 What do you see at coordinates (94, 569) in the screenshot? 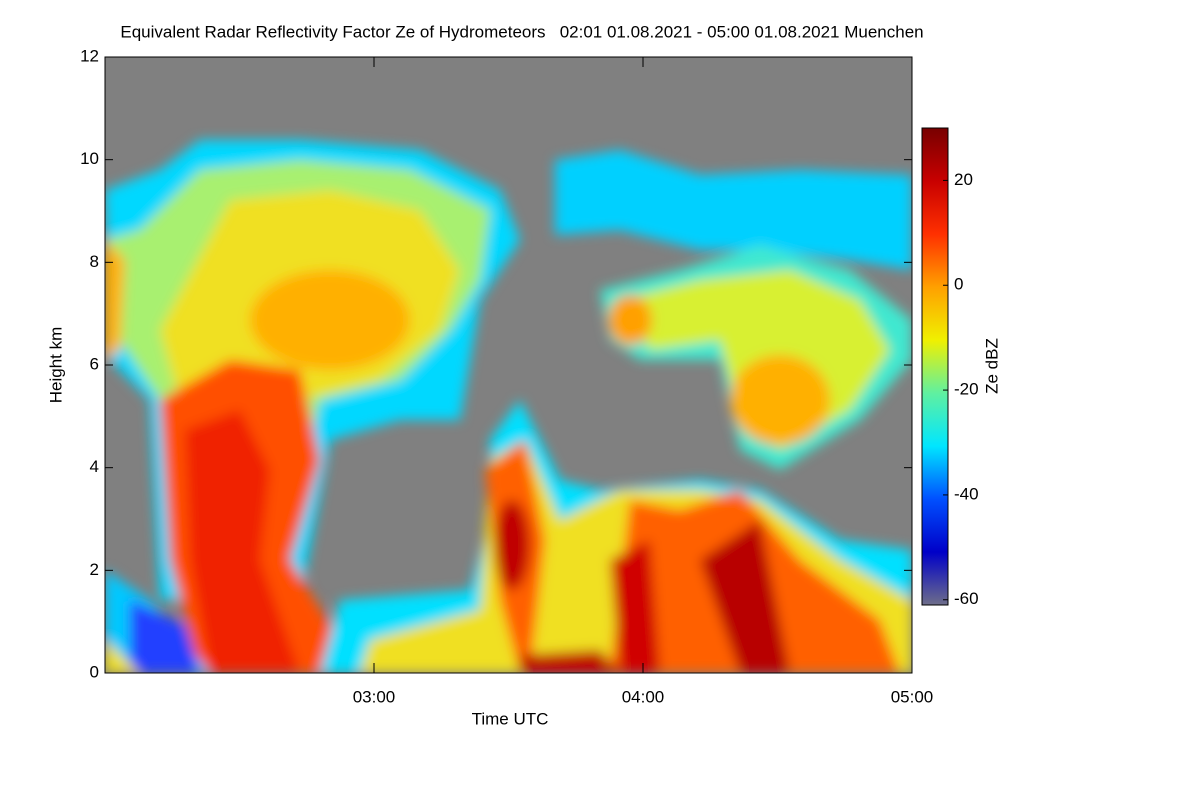
I see `y-tick-label: 2` at bounding box center [94, 569].